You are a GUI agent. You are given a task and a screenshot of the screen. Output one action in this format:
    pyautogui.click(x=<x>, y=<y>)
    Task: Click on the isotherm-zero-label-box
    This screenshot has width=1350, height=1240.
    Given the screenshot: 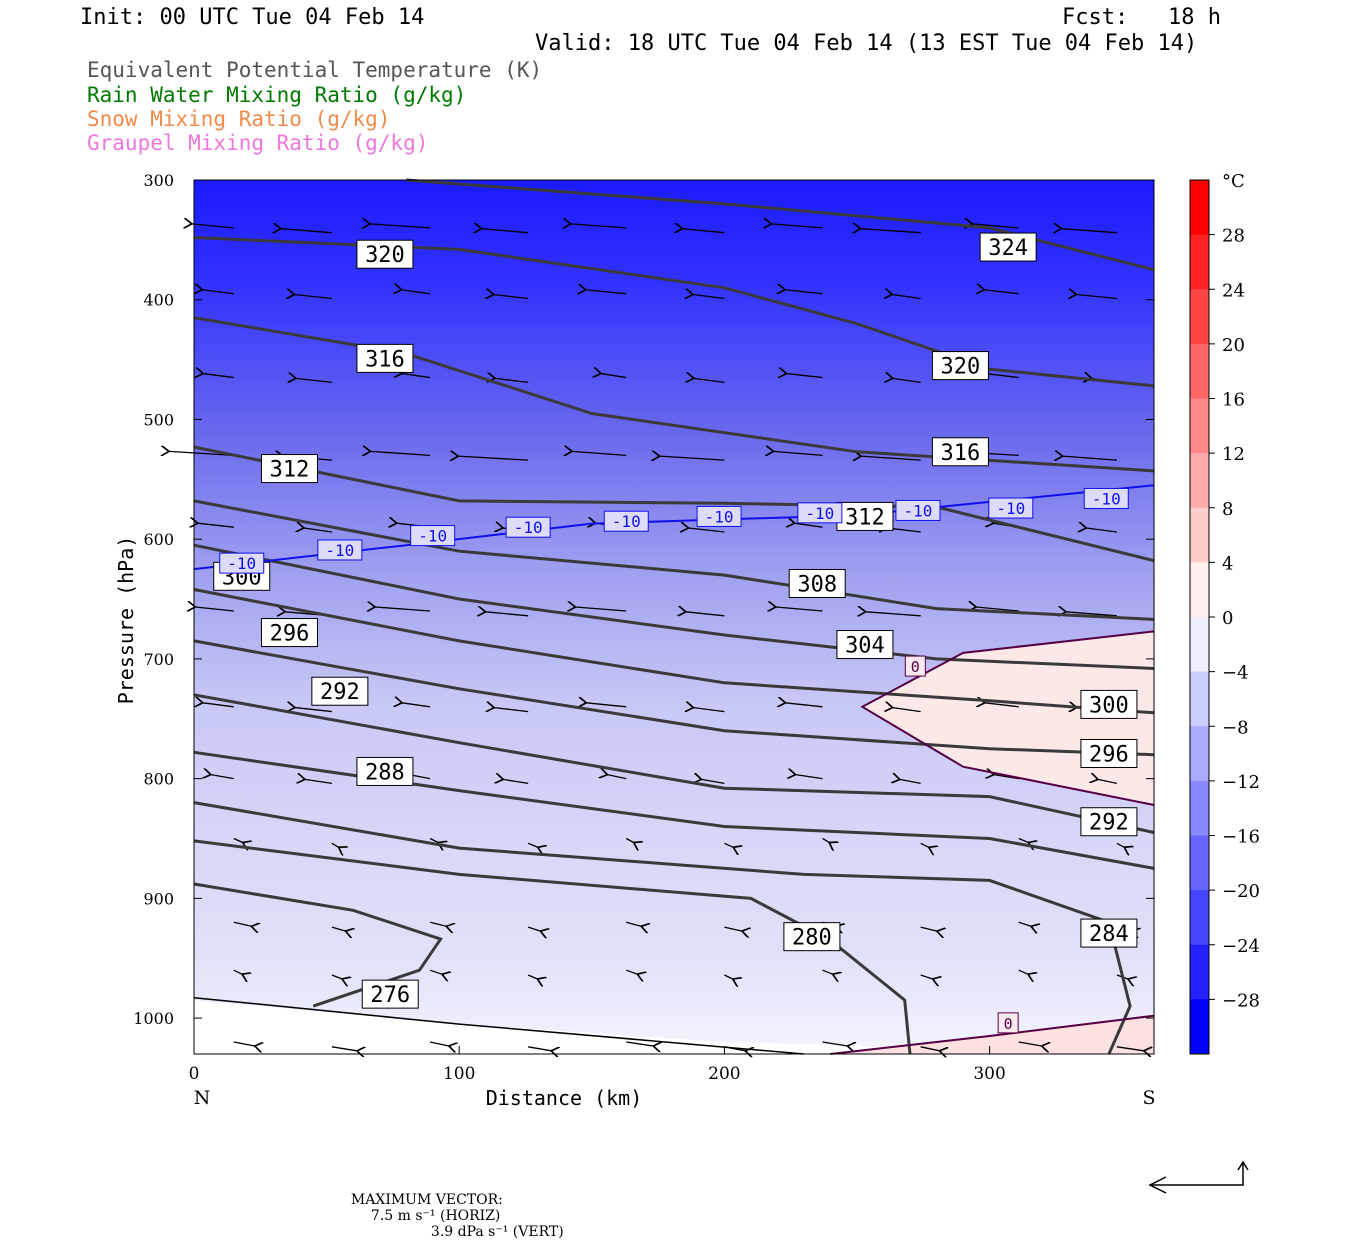 What is the action you would take?
    pyautogui.click(x=1008, y=1023)
    